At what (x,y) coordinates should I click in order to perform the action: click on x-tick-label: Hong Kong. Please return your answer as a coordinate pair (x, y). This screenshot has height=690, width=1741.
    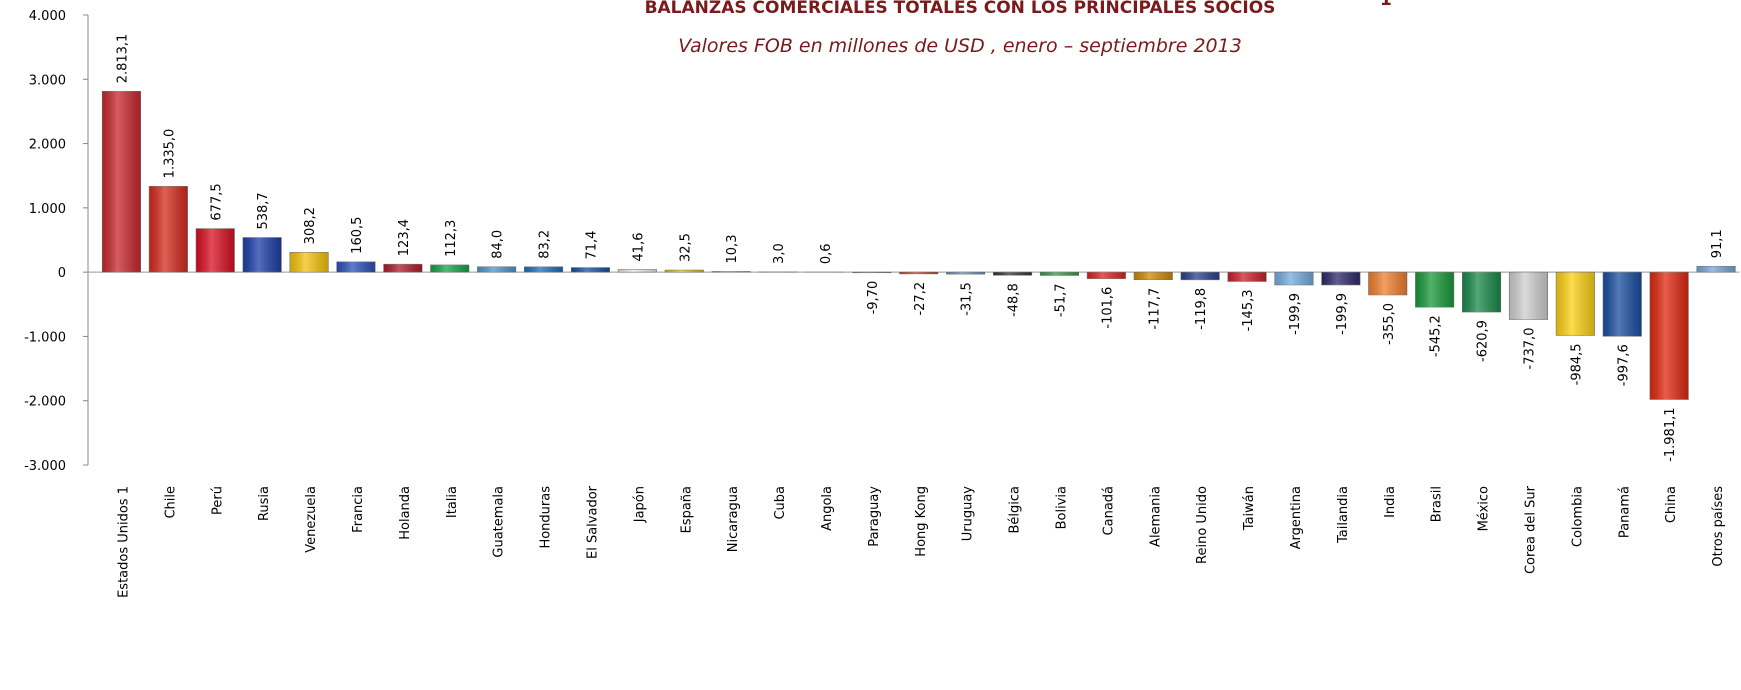
    Looking at the image, I should click on (921, 521).